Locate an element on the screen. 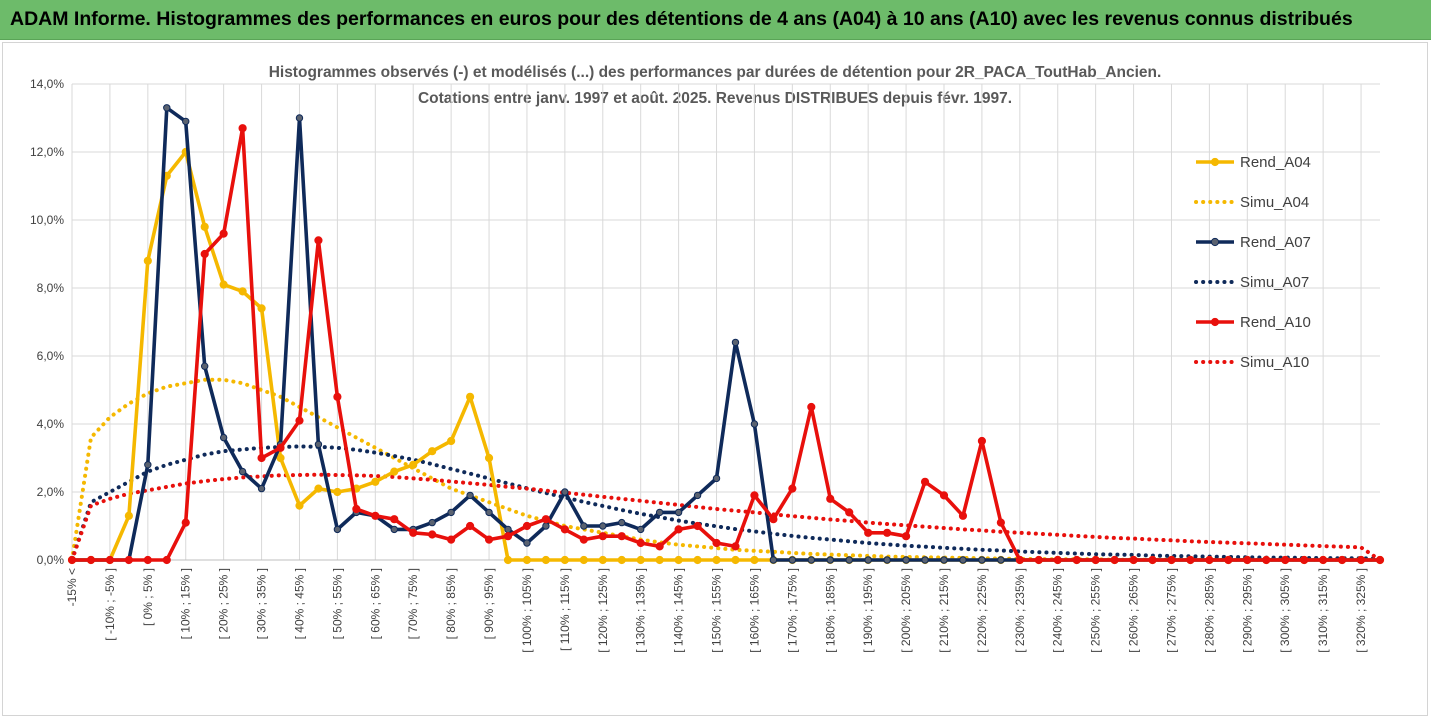 Image resolution: width=1431 pixels, height=719 pixels. x-tick-label: [ 60% ; 65% ] is located at coordinates (375, 603).